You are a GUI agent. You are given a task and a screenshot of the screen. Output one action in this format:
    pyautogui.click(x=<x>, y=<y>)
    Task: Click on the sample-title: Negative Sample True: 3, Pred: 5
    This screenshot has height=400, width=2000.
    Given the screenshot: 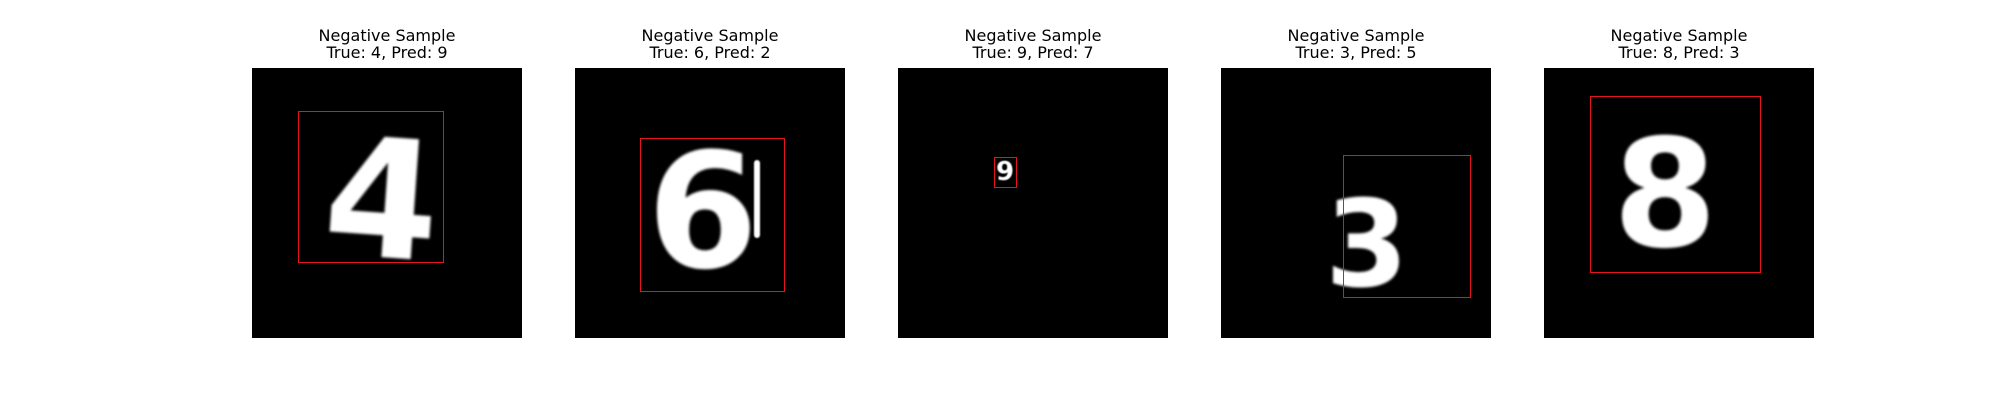 What is the action you would take?
    pyautogui.click(x=1356, y=44)
    